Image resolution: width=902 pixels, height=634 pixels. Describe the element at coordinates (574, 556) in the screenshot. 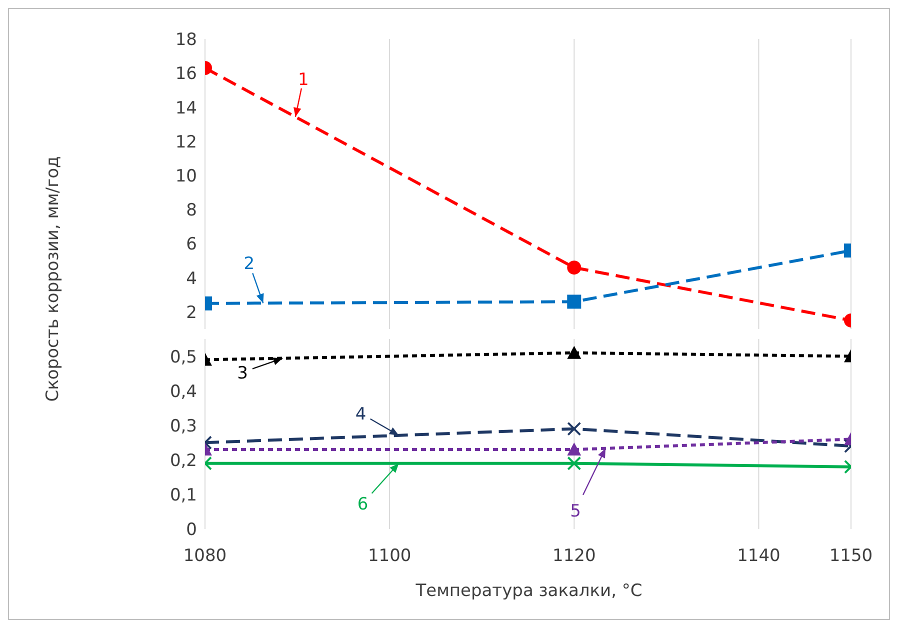

I see `x-tick-label: 1120` at that location.